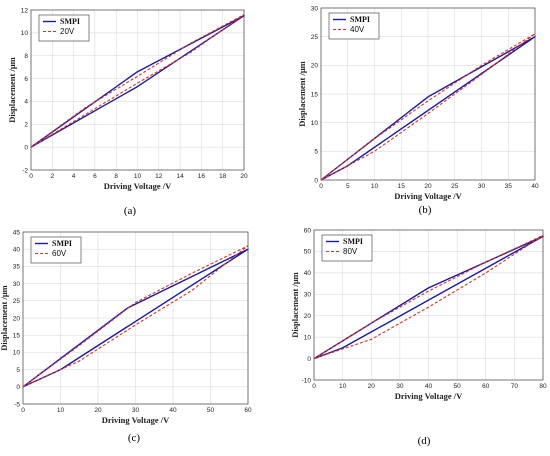 The height and width of the screenshot is (456, 550). Describe the element at coordinates (17, 267) in the screenshot. I see `y-tick-label: 35` at that location.